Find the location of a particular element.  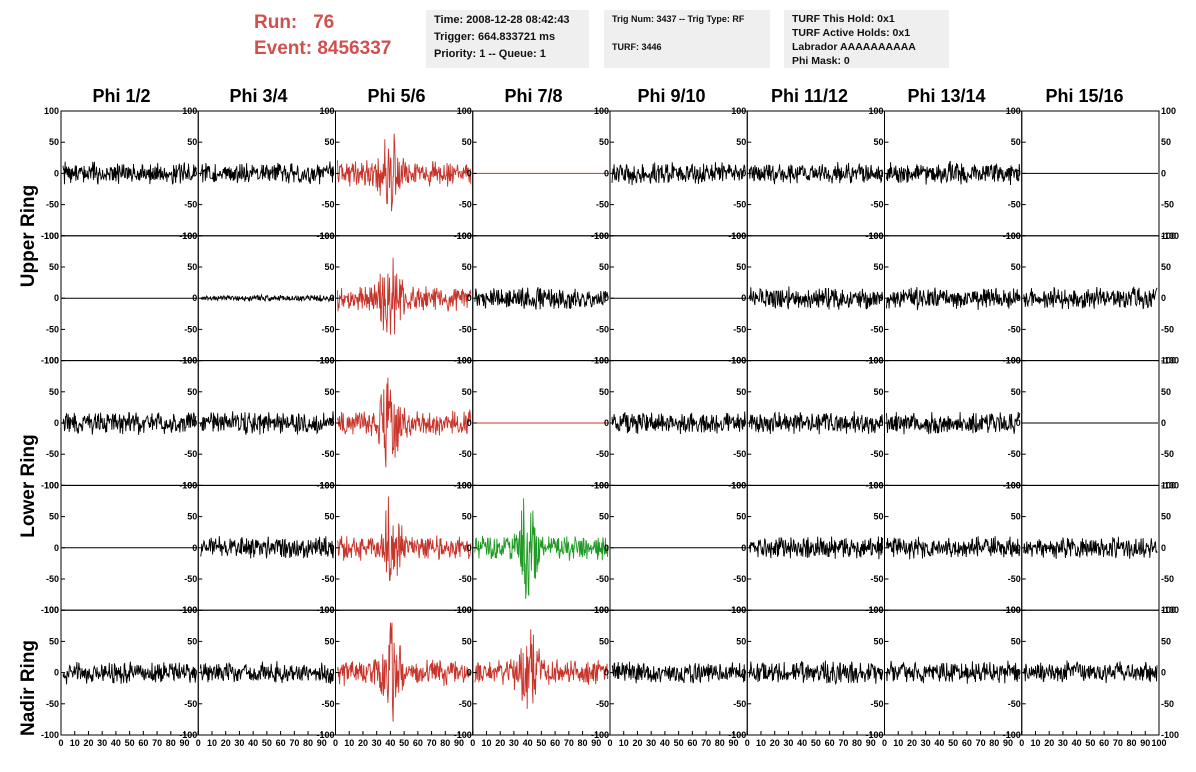

turf-active-text: TURF Active Holds: 0x1 is located at coordinates (851, 33).